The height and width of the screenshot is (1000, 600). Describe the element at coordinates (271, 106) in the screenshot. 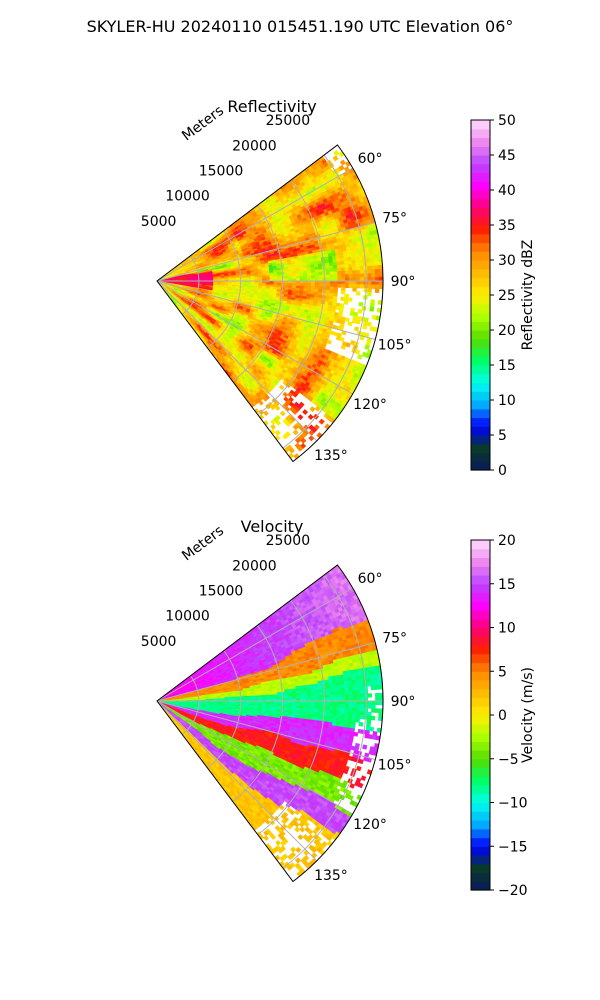

I see `reflectivity-title: Reflectivity` at that location.